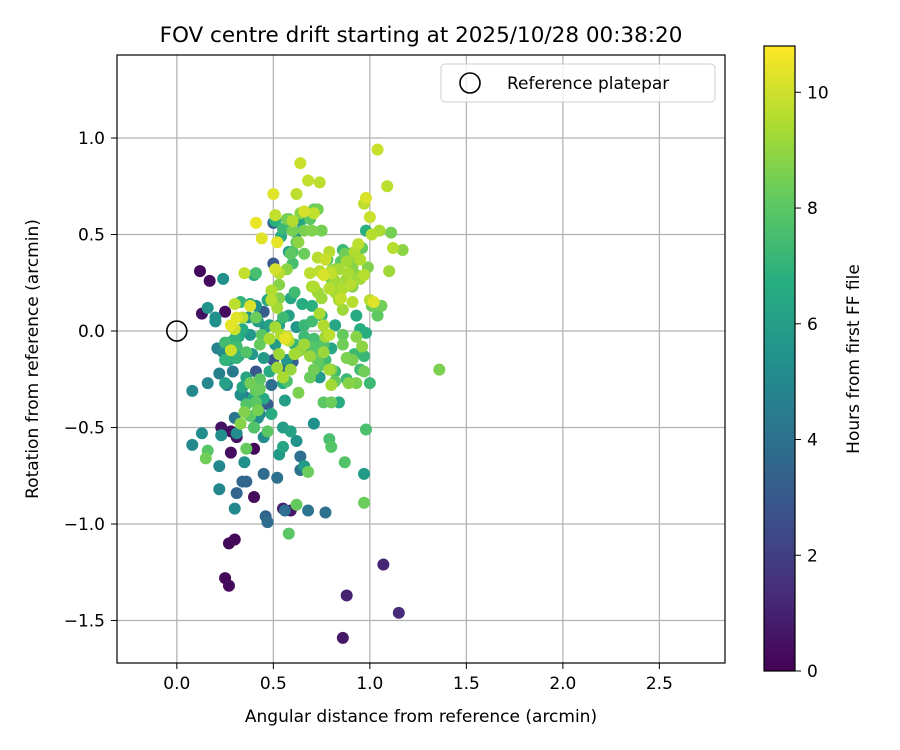 Image resolution: width=900 pixels, height=750 pixels. What do you see at coordinates (177, 331) in the screenshot?
I see `reference-platepar-marker` at bounding box center [177, 331].